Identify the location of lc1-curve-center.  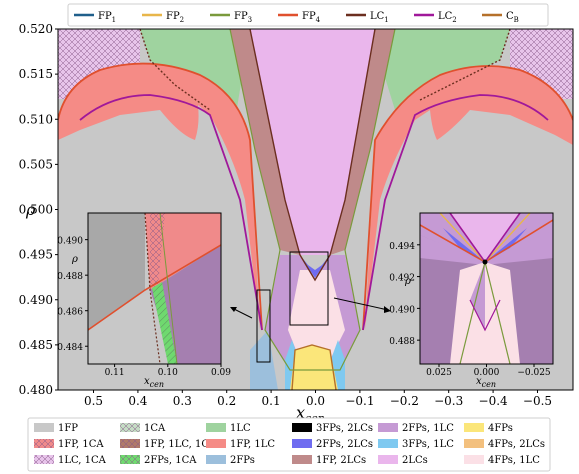
(312, 155).